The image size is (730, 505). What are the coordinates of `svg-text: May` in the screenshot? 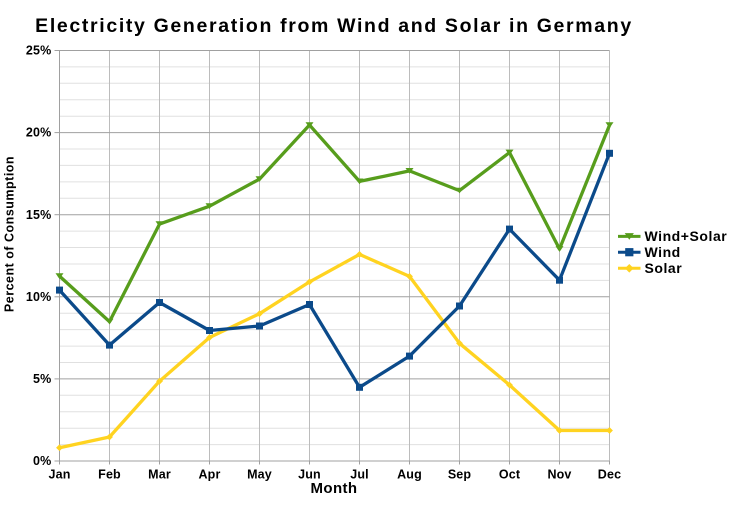 It's located at (259, 475).